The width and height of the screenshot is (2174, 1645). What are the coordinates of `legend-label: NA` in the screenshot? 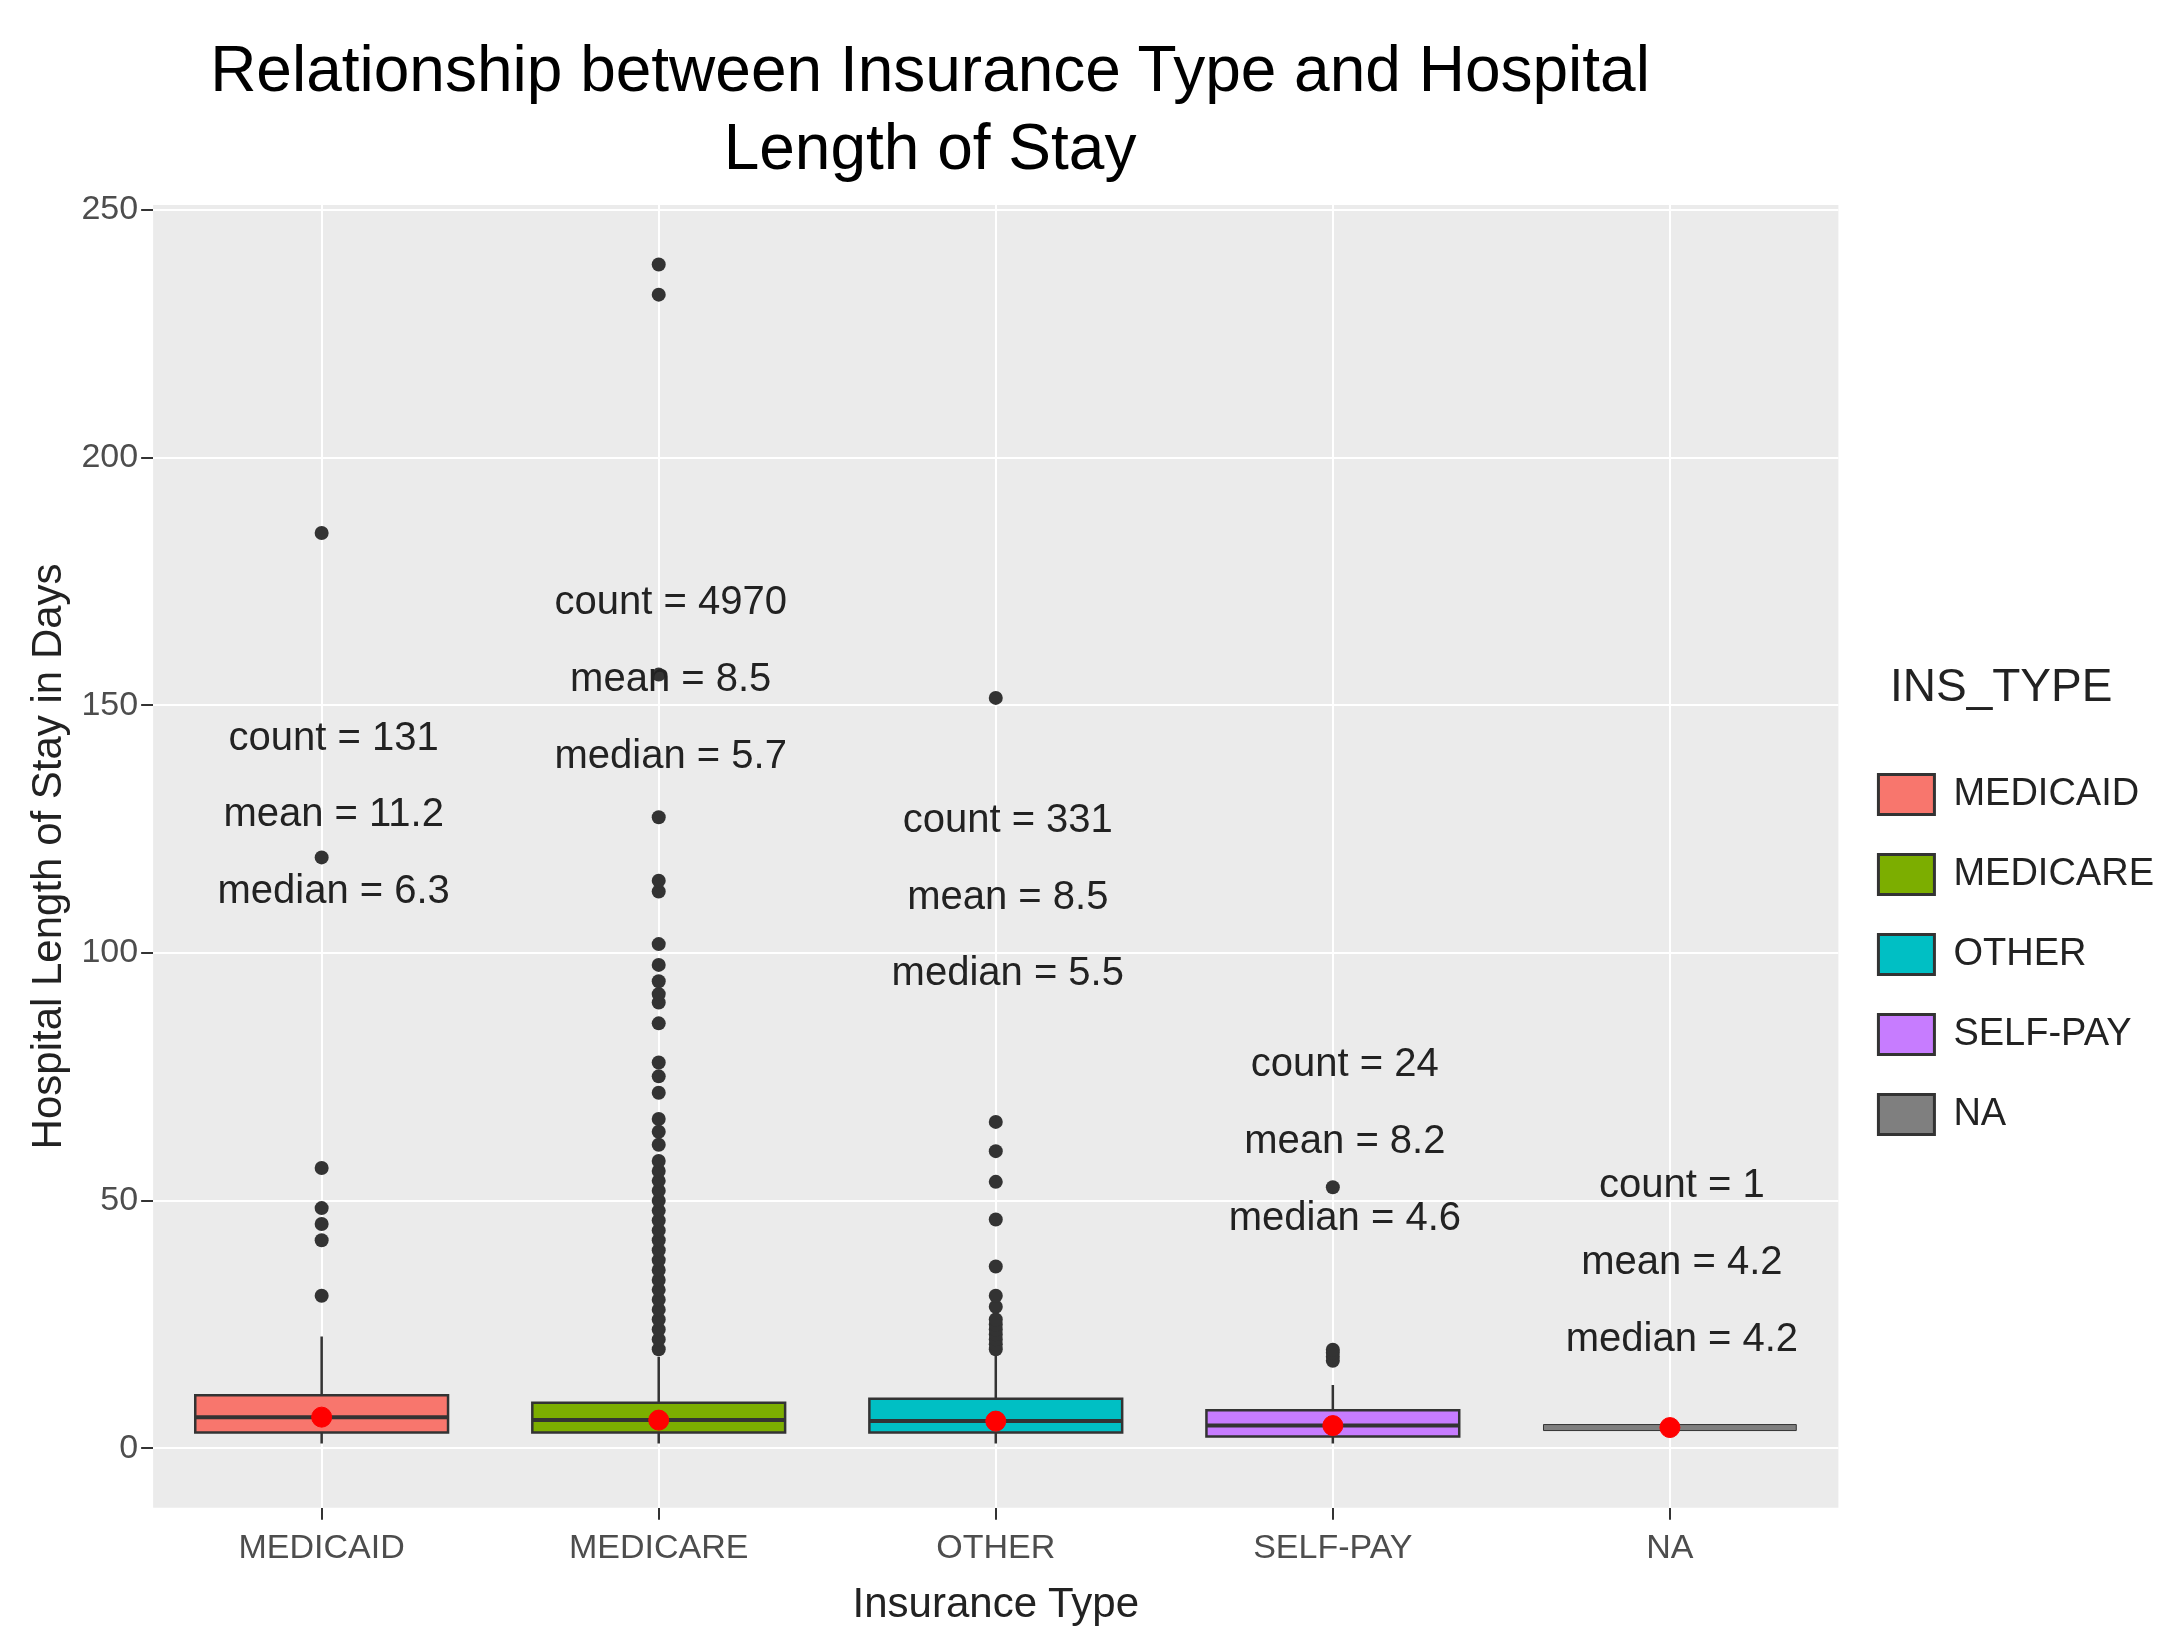 It's located at (1980, 1112).